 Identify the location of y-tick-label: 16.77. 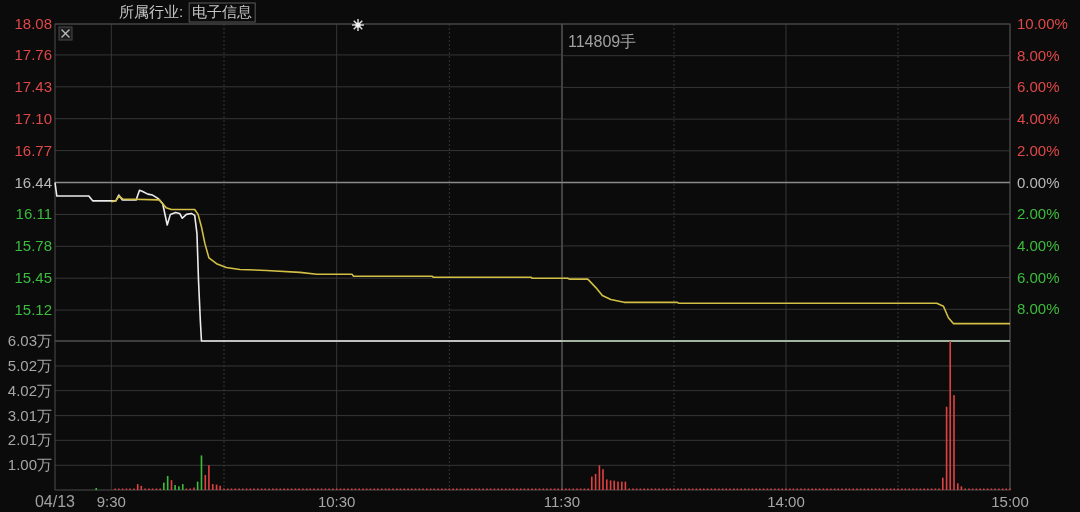
(33, 150).